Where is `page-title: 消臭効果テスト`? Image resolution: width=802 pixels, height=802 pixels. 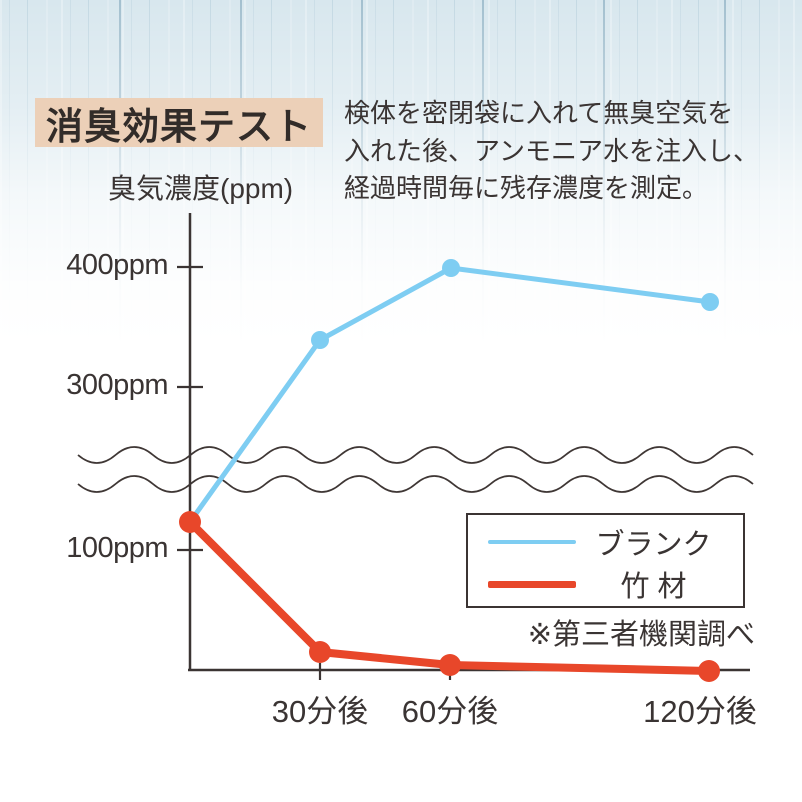
page-title: 消臭効果テスト is located at coordinates (179, 126).